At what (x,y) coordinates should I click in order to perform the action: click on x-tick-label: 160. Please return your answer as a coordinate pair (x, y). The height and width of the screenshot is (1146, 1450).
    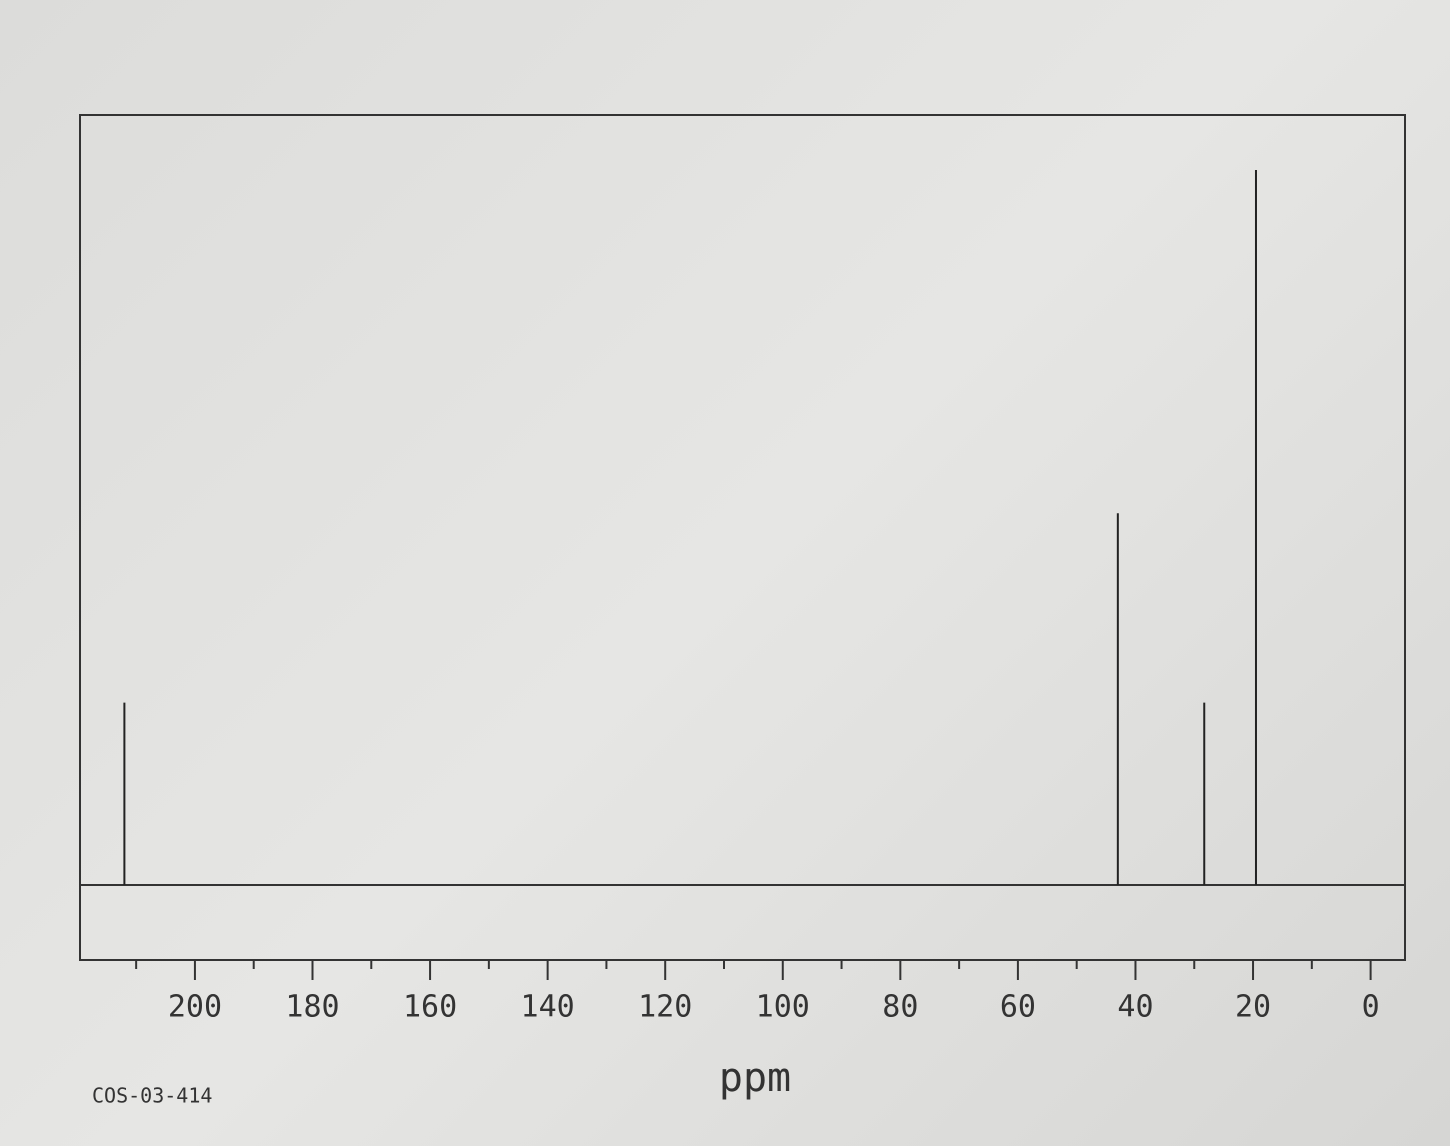
    Looking at the image, I should click on (430, 1007).